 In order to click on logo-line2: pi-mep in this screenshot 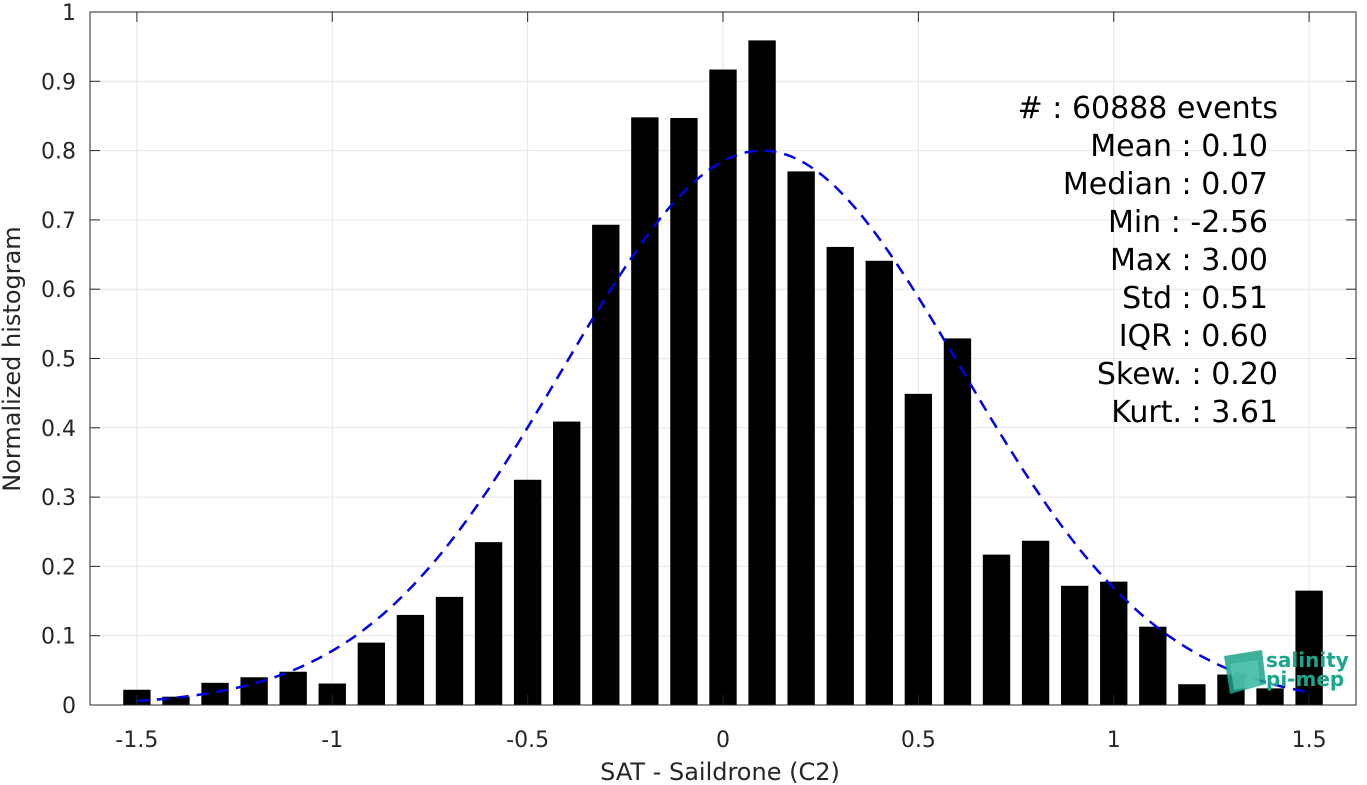, I will do `click(1305, 679)`.